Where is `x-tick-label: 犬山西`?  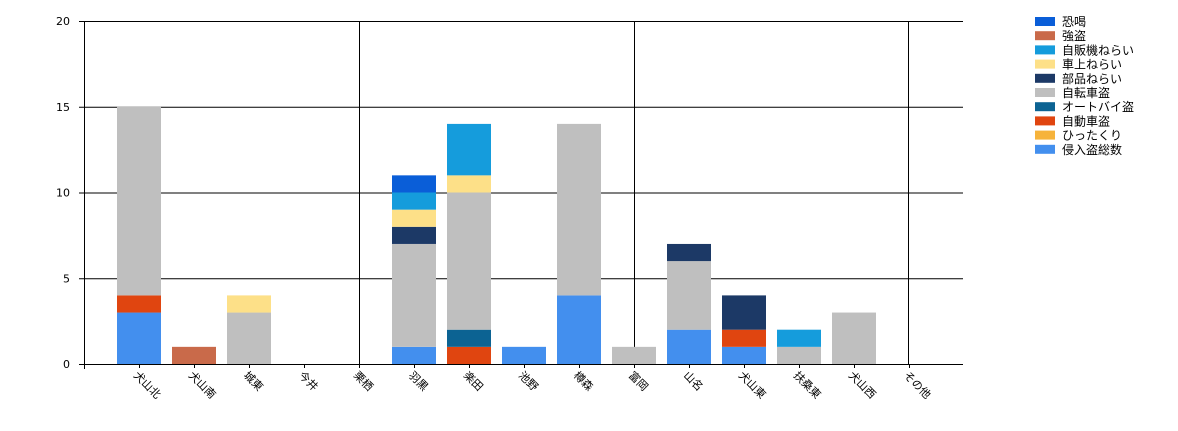
x-tick-label: 犬山西 is located at coordinates (862, 384).